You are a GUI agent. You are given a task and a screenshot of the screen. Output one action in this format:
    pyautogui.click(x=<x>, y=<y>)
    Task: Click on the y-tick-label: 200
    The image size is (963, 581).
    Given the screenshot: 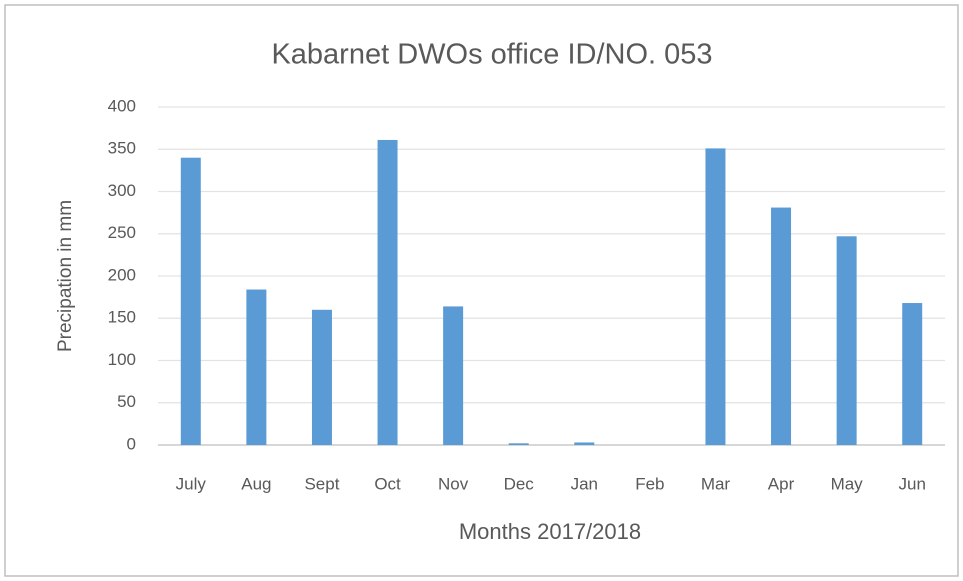 What is the action you would take?
    pyautogui.click(x=122, y=274)
    